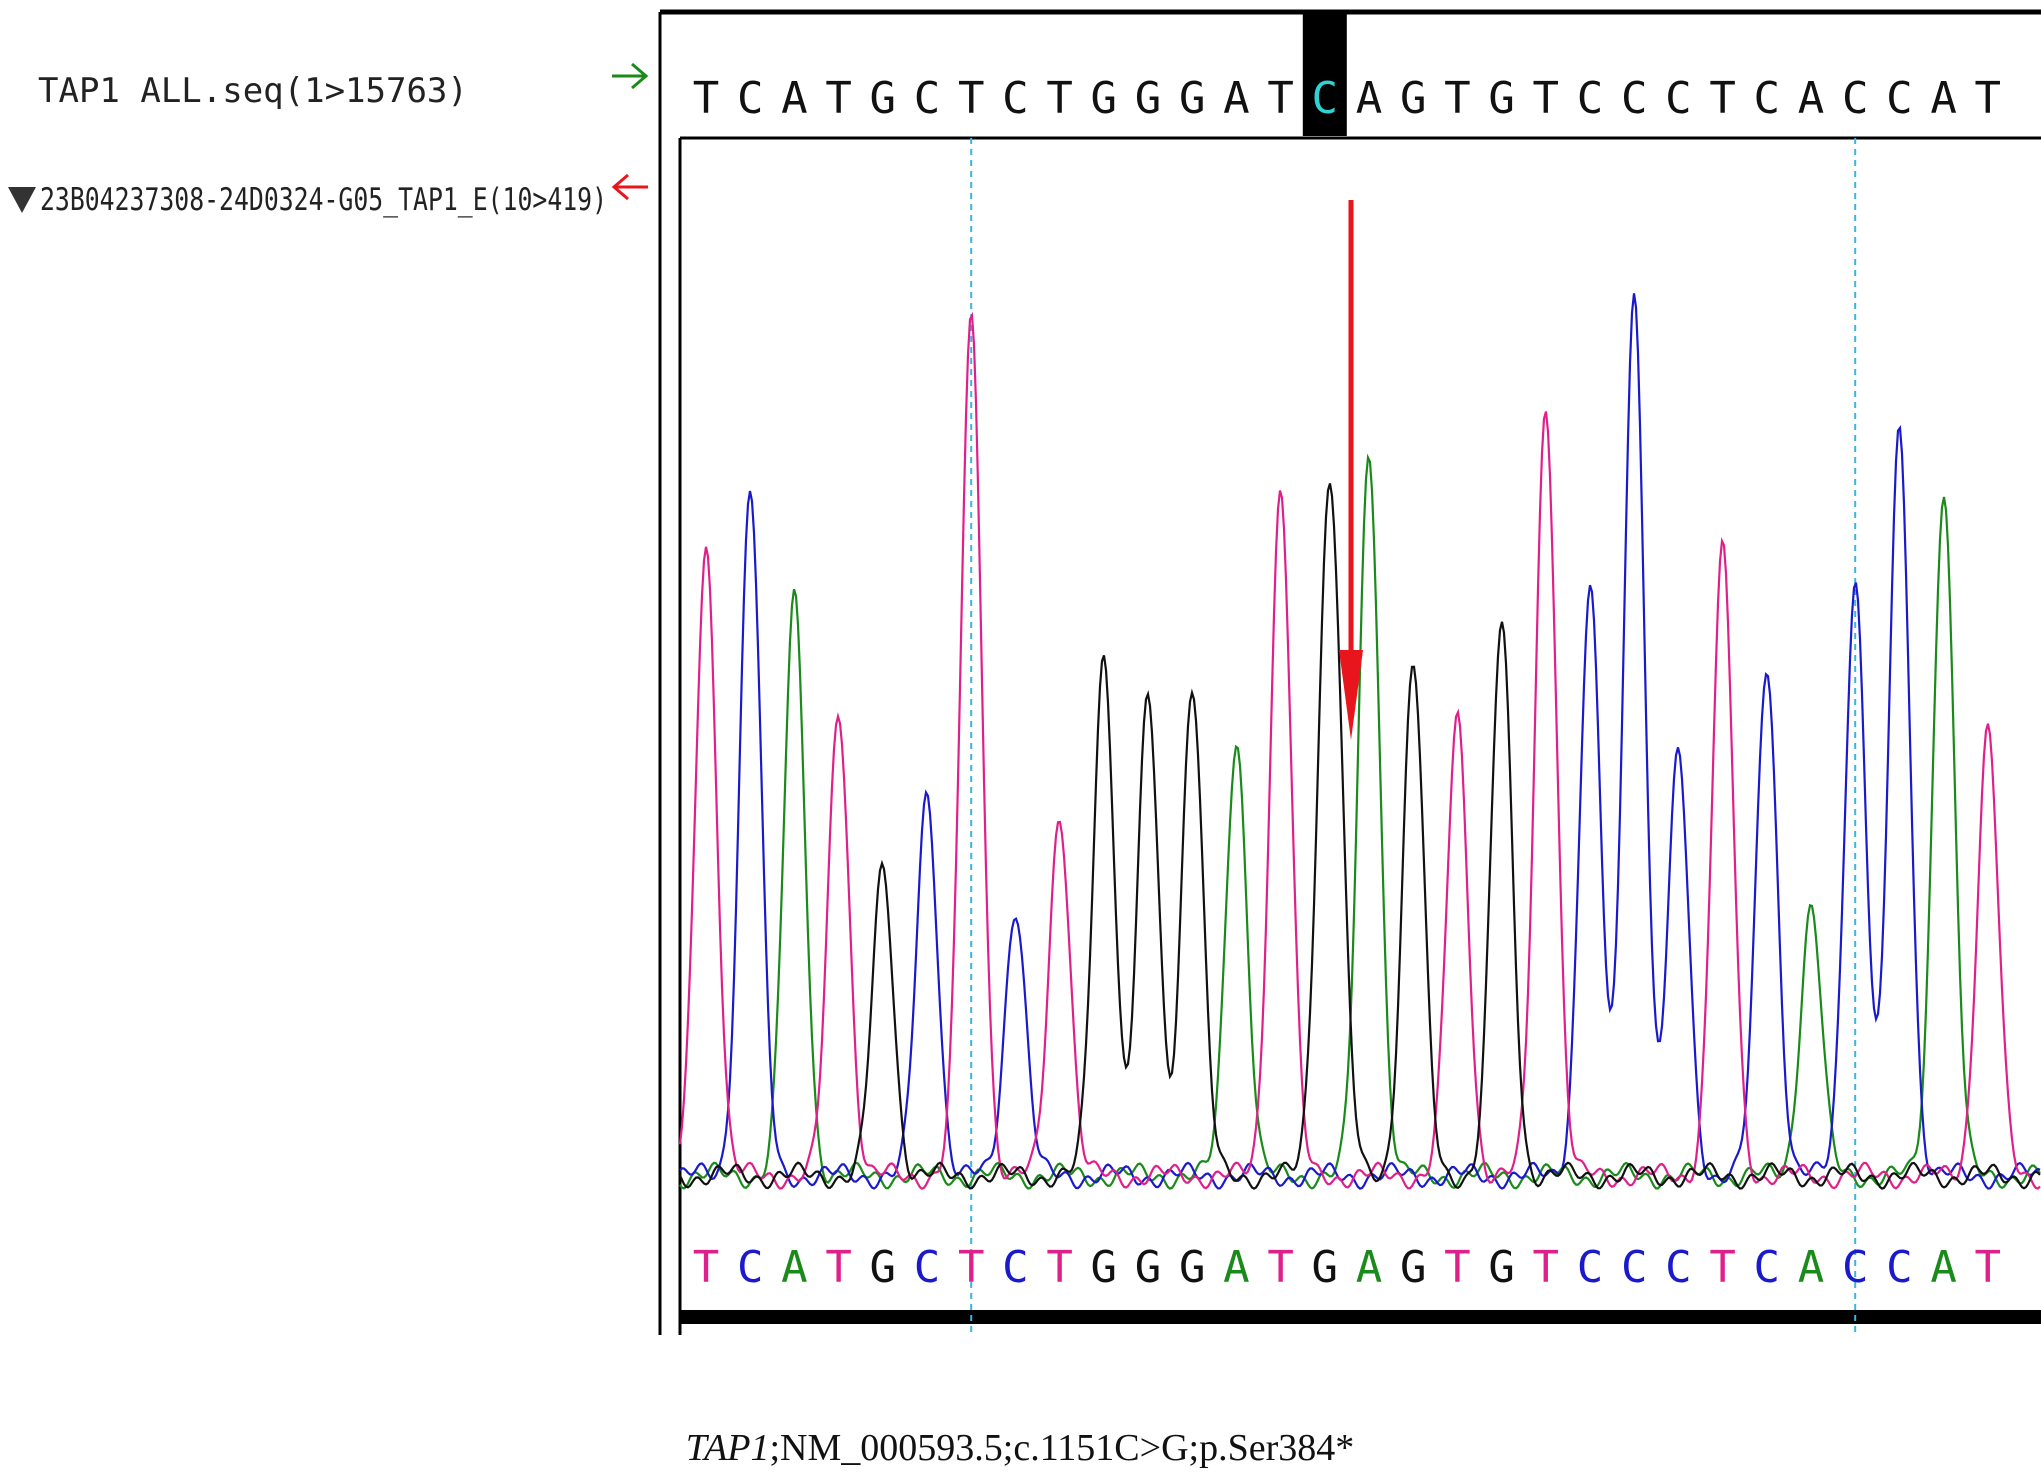 This screenshot has height=1475, width=2041. I want to click on reverse-arrow-icon, so click(629, 187).